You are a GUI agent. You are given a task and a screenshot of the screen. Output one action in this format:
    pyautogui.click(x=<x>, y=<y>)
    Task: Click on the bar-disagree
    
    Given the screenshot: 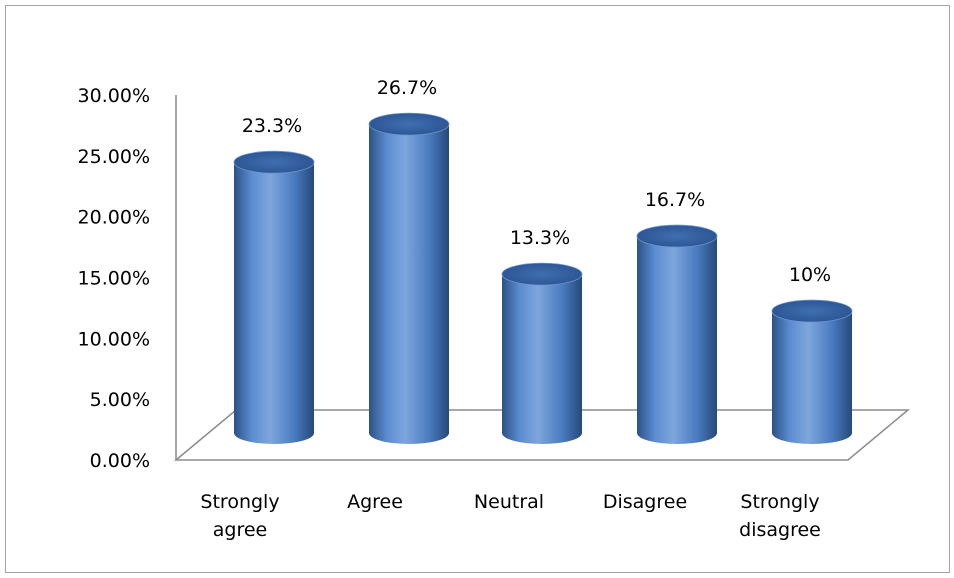 What is the action you would take?
    pyautogui.click(x=677, y=334)
    